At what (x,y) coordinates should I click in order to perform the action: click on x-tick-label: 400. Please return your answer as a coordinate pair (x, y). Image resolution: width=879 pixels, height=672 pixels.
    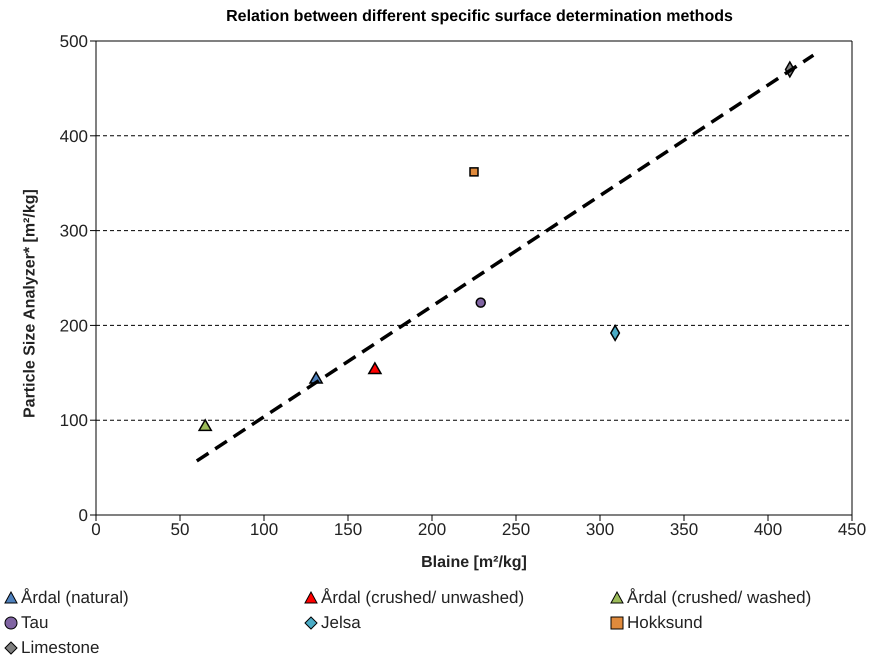
    Looking at the image, I should click on (768, 530).